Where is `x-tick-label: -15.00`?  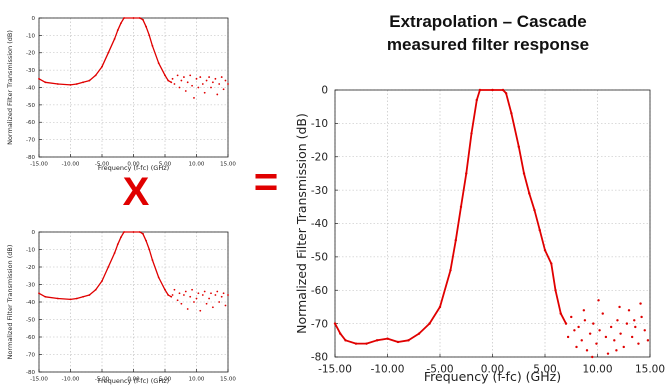 x-tick-label: -15.00 is located at coordinates (39, 379).